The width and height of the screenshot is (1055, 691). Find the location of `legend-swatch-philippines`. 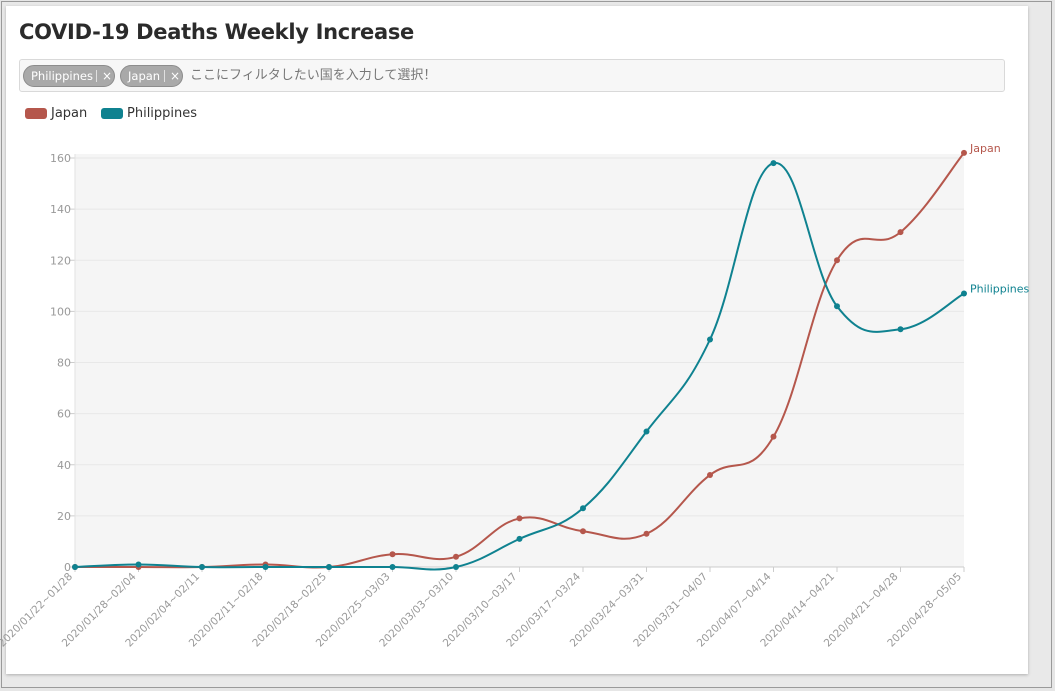

legend-swatch-philippines is located at coordinates (112, 113).